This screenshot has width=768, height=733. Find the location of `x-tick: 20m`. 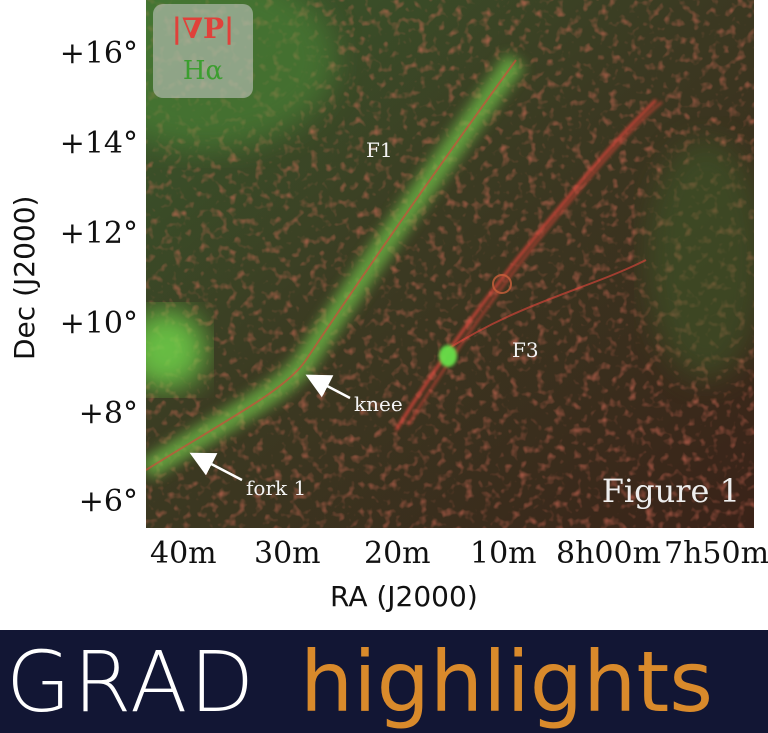

x-tick: 20m is located at coordinates (397, 553).